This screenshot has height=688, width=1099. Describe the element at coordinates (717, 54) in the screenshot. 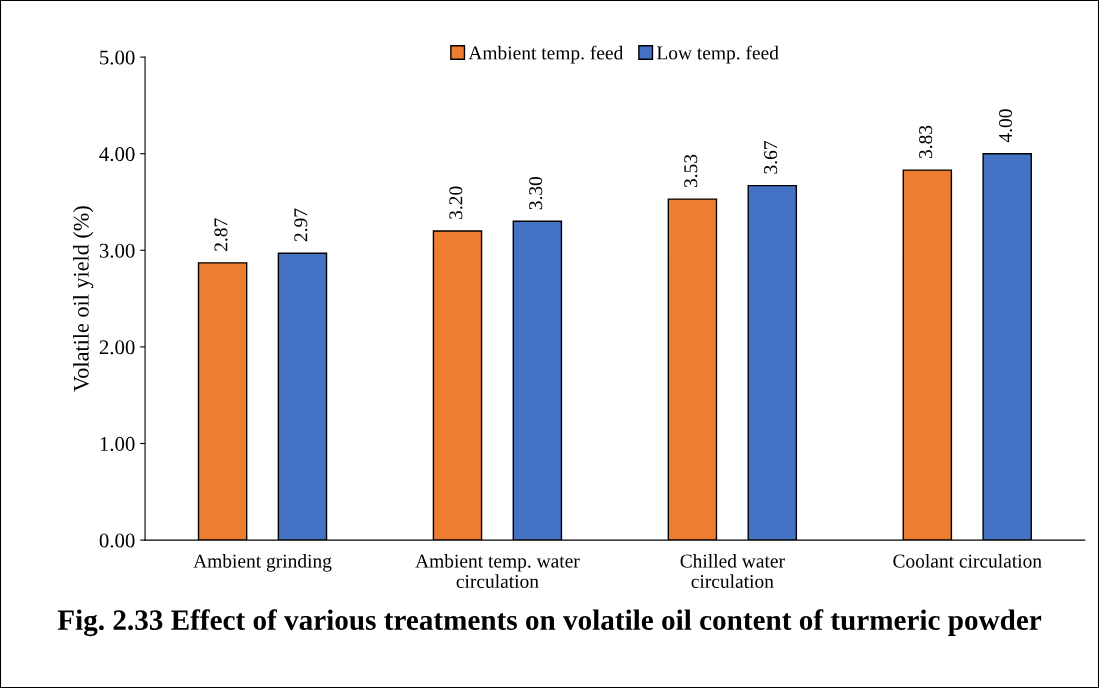

I see `legend-label: Low temp. feed` at that location.